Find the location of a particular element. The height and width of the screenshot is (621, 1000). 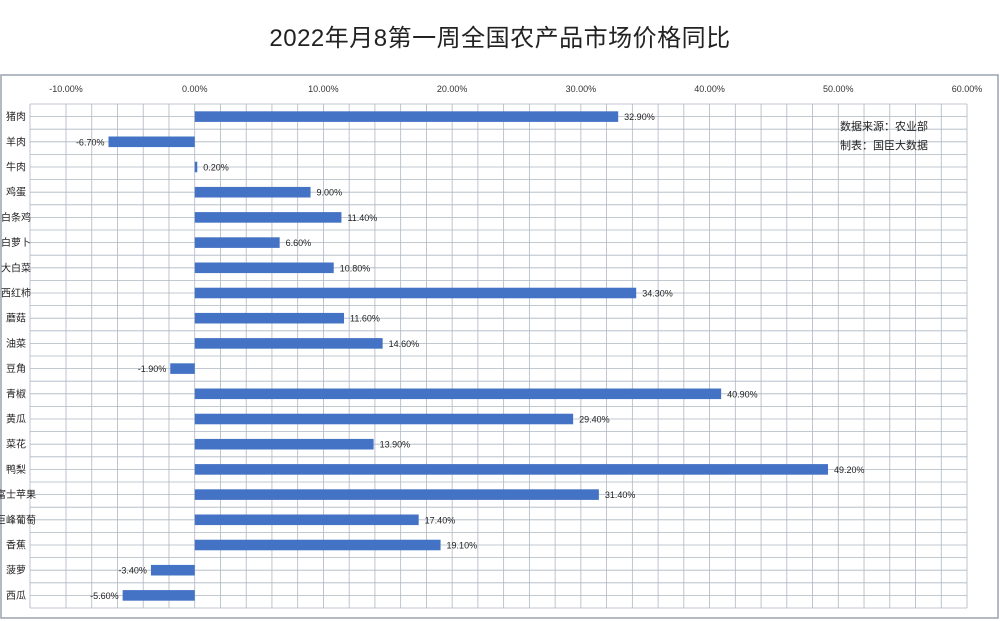

data-label: -5.60% is located at coordinates (104, 596).